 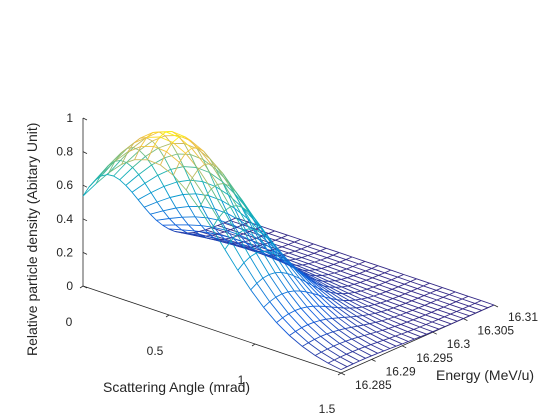 I want to click on z-tick-label: 0, so click(x=69, y=286).